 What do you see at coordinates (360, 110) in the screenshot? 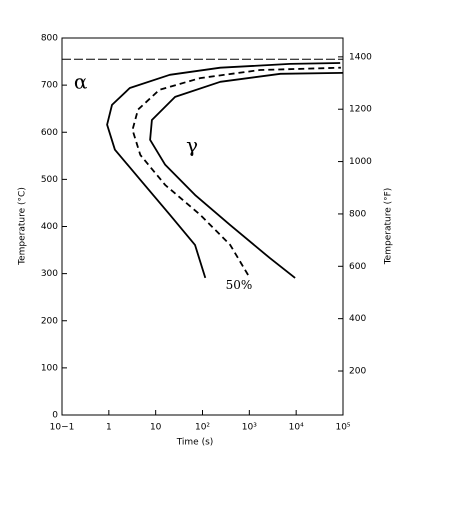
I see `y2-tick-label: 1200` at bounding box center [360, 110].